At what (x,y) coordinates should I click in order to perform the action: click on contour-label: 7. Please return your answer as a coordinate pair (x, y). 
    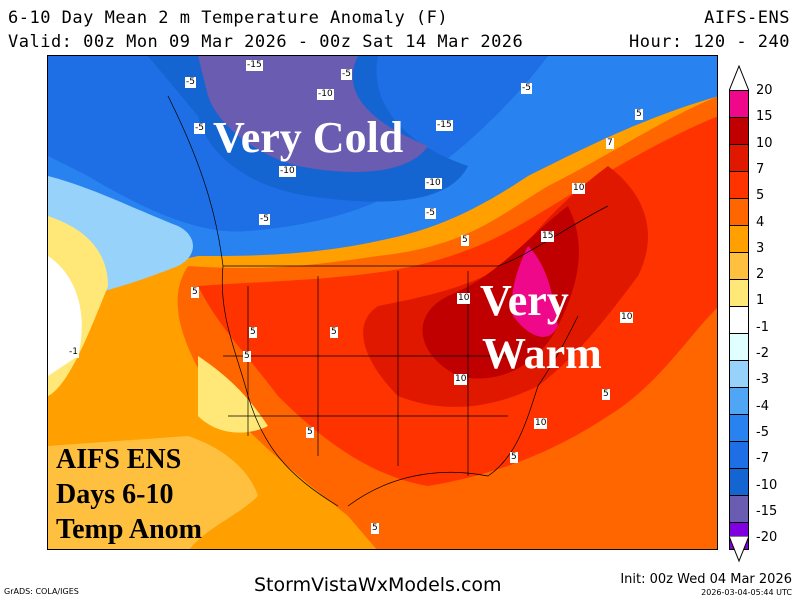
    Looking at the image, I should click on (610, 143).